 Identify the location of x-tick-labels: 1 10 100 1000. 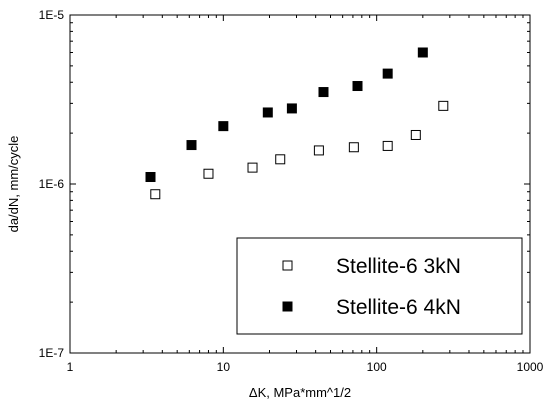
(305, 367).